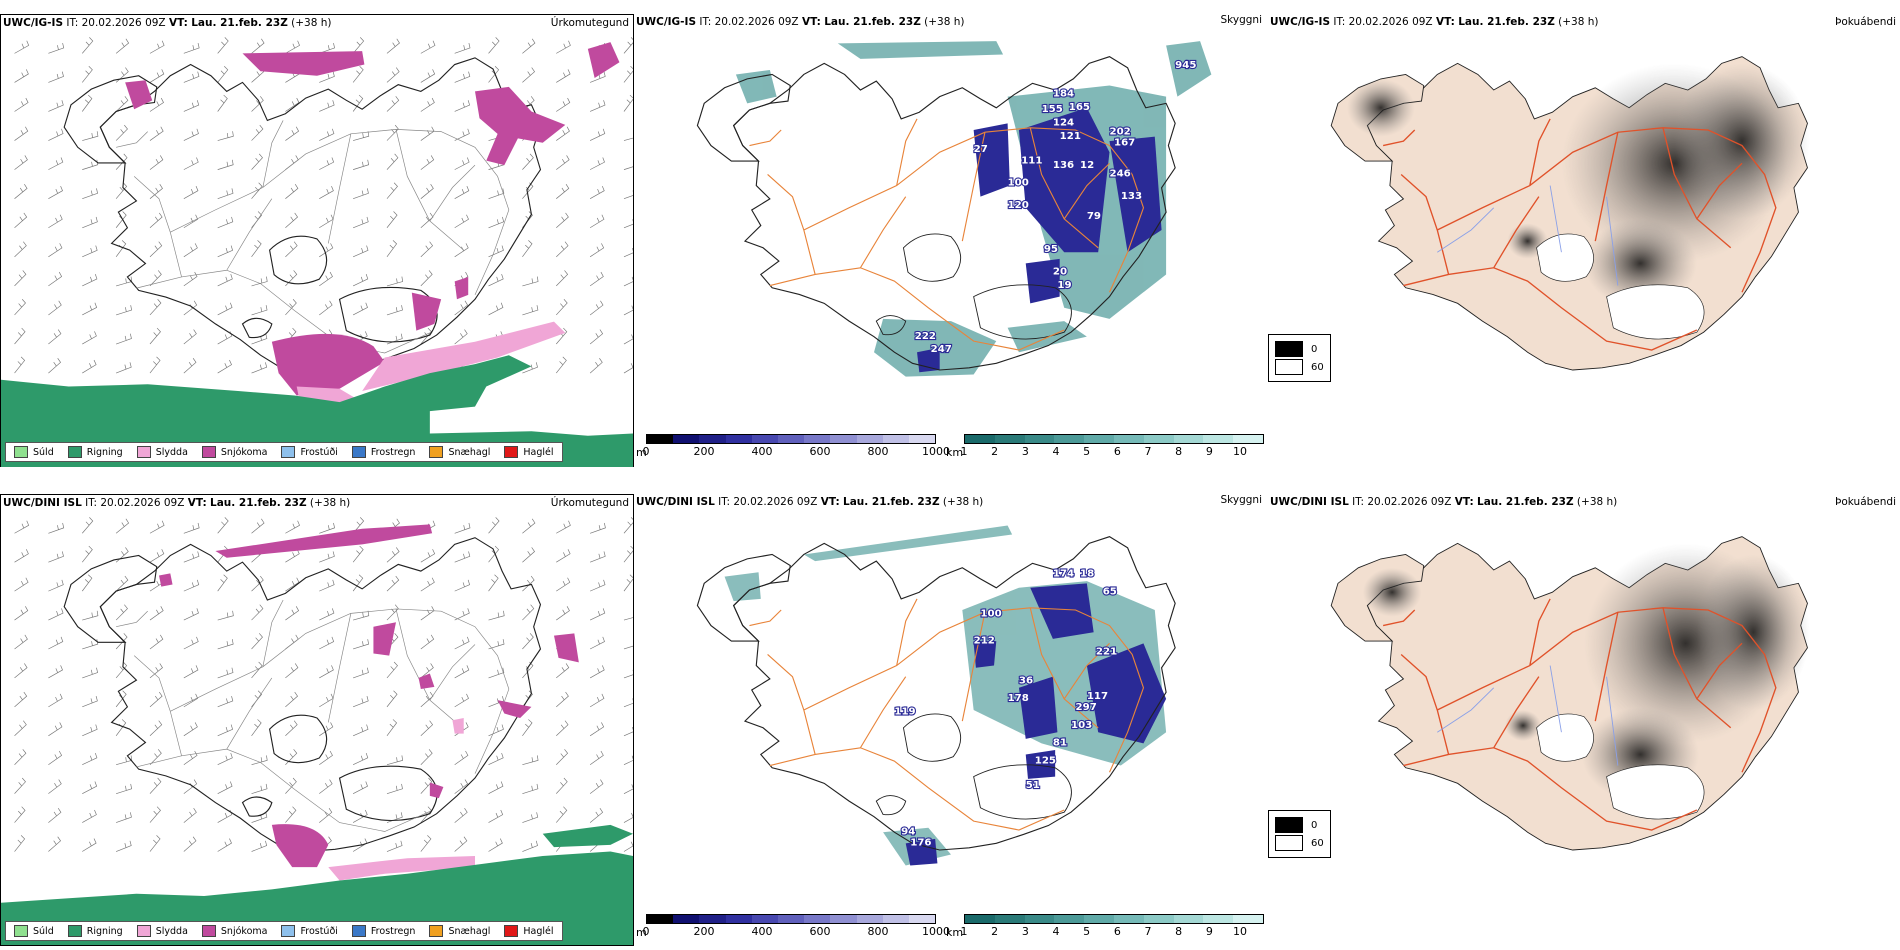 The image size is (1900, 950). Describe the element at coordinates (1031, 160) in the screenshot. I see `visibility-value: 111` at that location.